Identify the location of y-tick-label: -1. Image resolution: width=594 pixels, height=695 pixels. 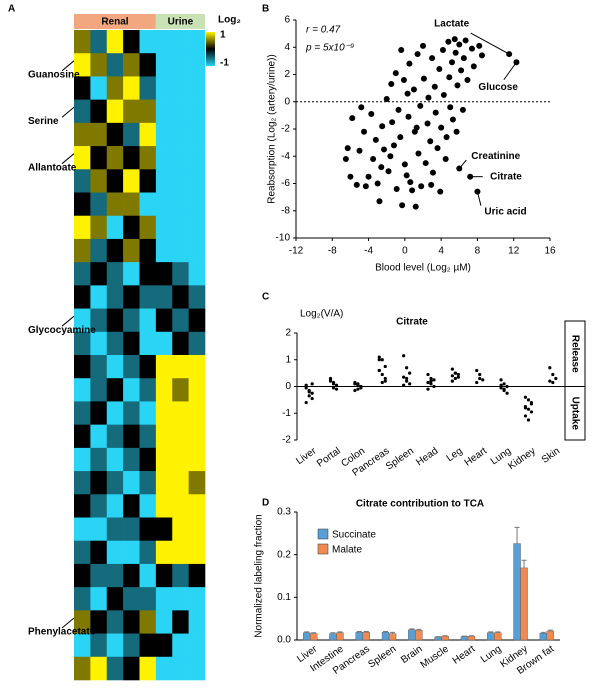
(286, 413).